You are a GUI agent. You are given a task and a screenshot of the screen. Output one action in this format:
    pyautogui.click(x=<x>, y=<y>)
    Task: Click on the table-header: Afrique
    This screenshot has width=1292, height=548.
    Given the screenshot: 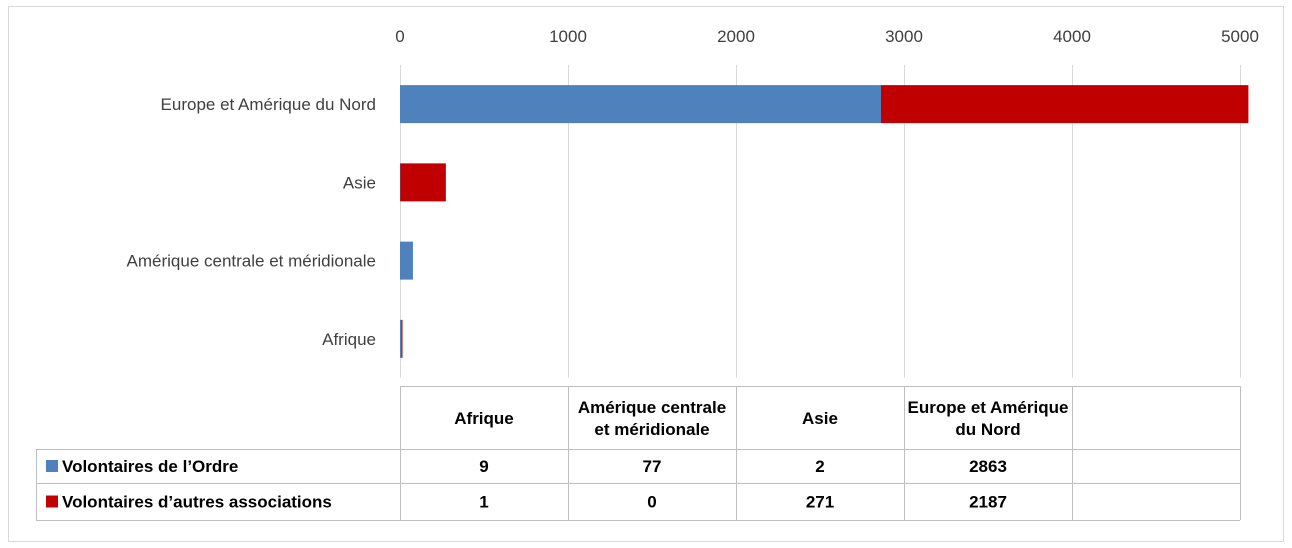 What is the action you would take?
    pyautogui.click(x=484, y=418)
    